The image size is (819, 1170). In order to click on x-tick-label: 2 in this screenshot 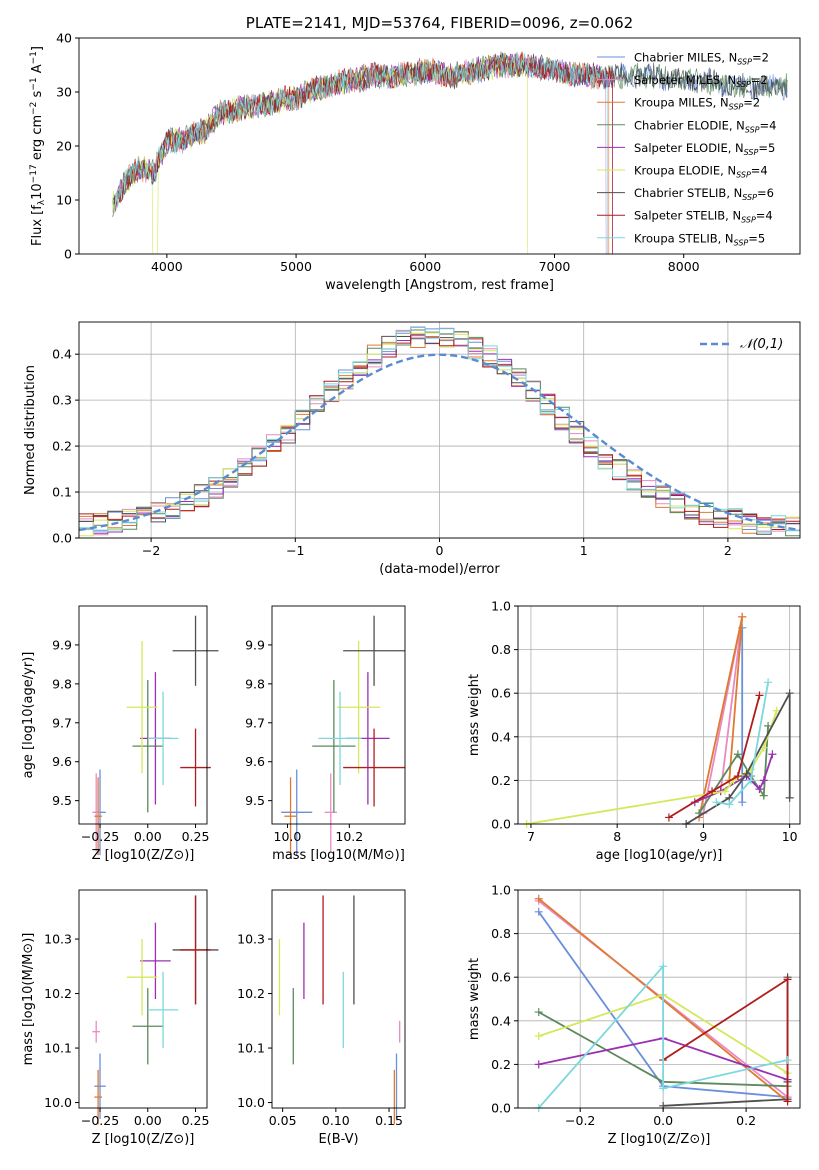, I will do `click(728, 550)`.